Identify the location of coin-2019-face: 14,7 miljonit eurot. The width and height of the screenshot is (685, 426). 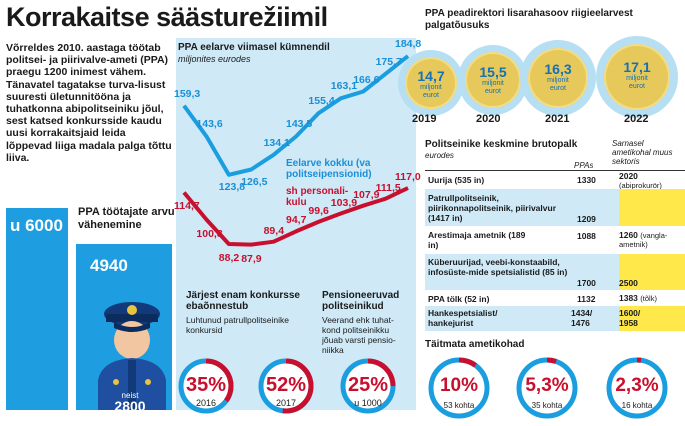
(431, 83).